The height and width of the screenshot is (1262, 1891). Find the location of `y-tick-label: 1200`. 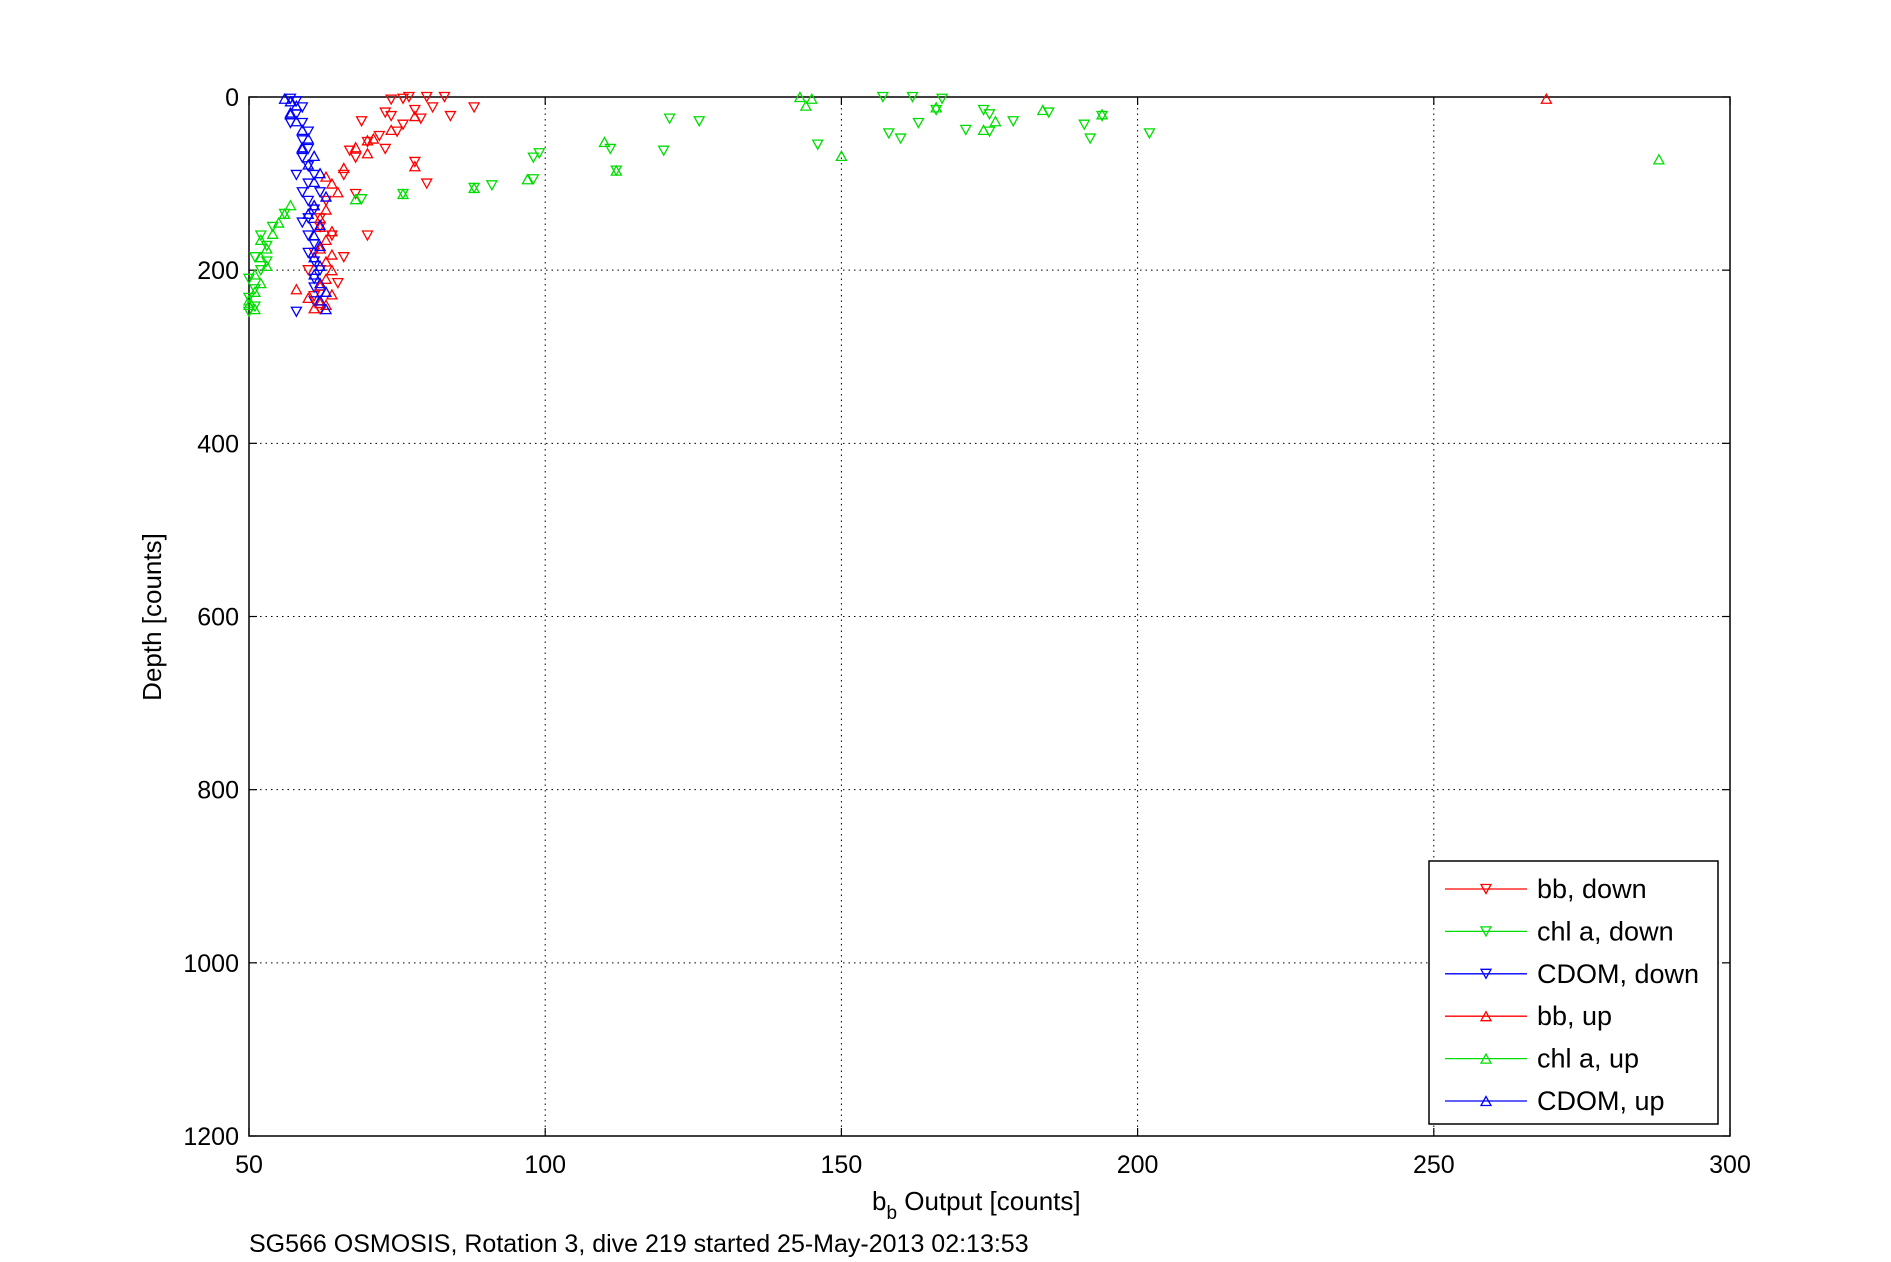

y-tick-label: 1200 is located at coordinates (211, 1137).